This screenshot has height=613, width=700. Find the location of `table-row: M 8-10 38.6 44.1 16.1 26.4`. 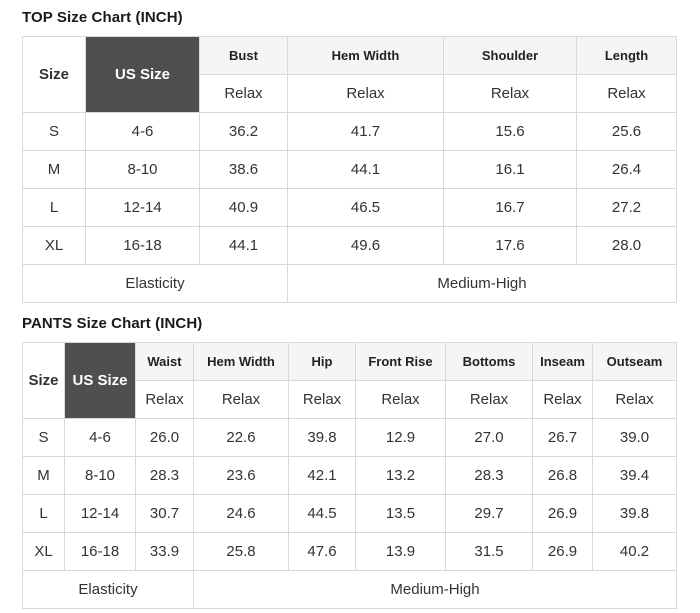

table-row: M 8-10 38.6 44.1 16.1 26.4 is located at coordinates (349, 169).